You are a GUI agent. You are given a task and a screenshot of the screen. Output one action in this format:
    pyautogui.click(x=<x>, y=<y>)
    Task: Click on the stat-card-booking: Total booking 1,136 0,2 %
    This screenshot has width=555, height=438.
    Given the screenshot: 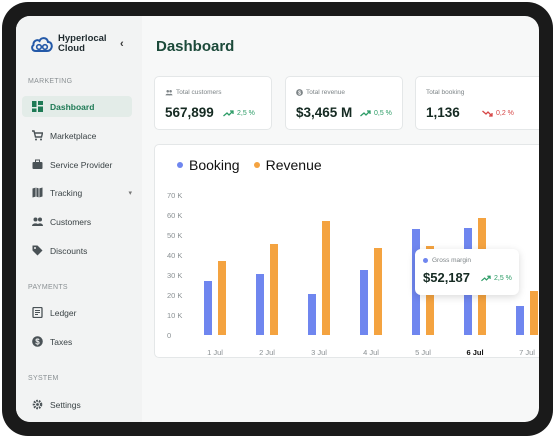 What is the action you would take?
    pyautogui.click(x=477, y=103)
    